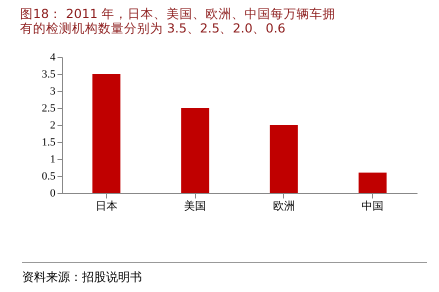 The width and height of the screenshot is (439, 292). I want to click on y-tick-label: 2.5, so click(49, 108).